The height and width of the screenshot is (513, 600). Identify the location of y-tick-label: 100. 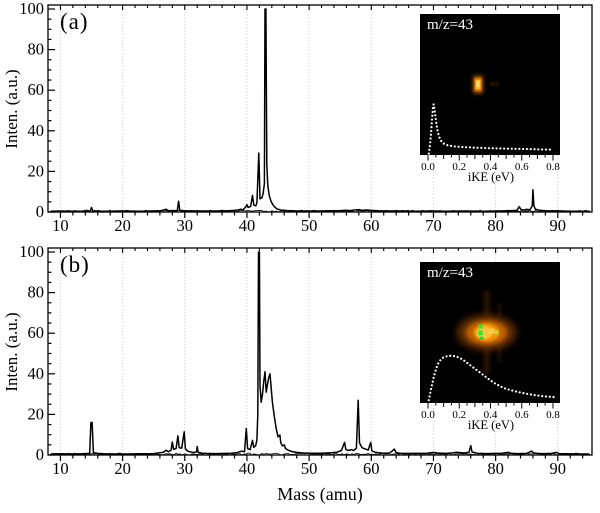
(31, 251).